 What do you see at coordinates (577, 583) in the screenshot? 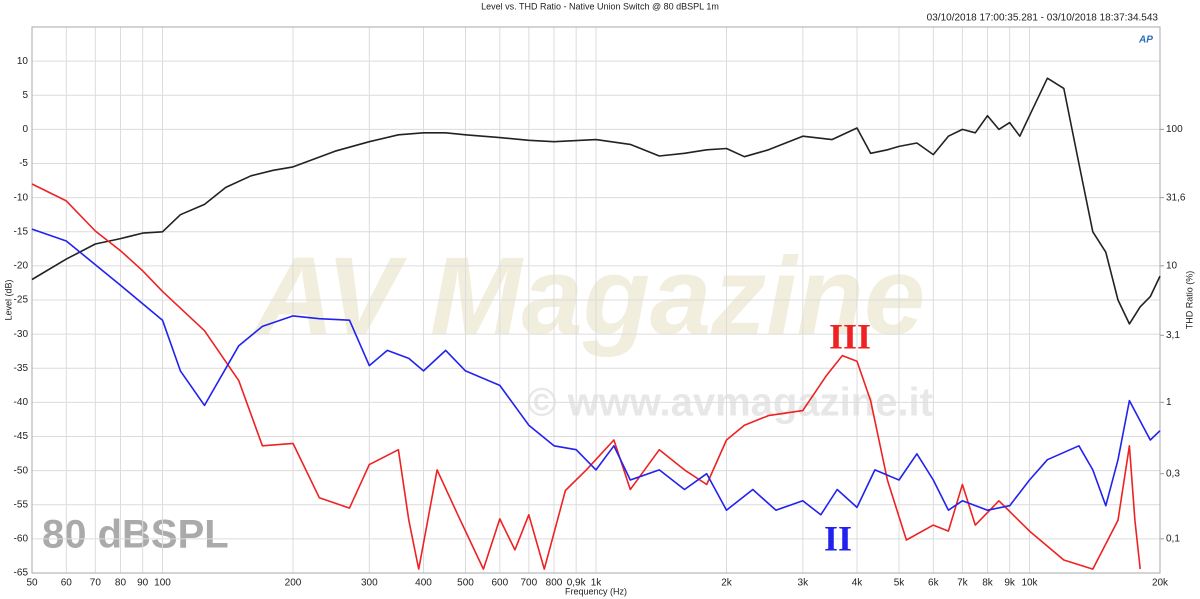
I see `x-tick-label: 0,9k` at bounding box center [577, 583].